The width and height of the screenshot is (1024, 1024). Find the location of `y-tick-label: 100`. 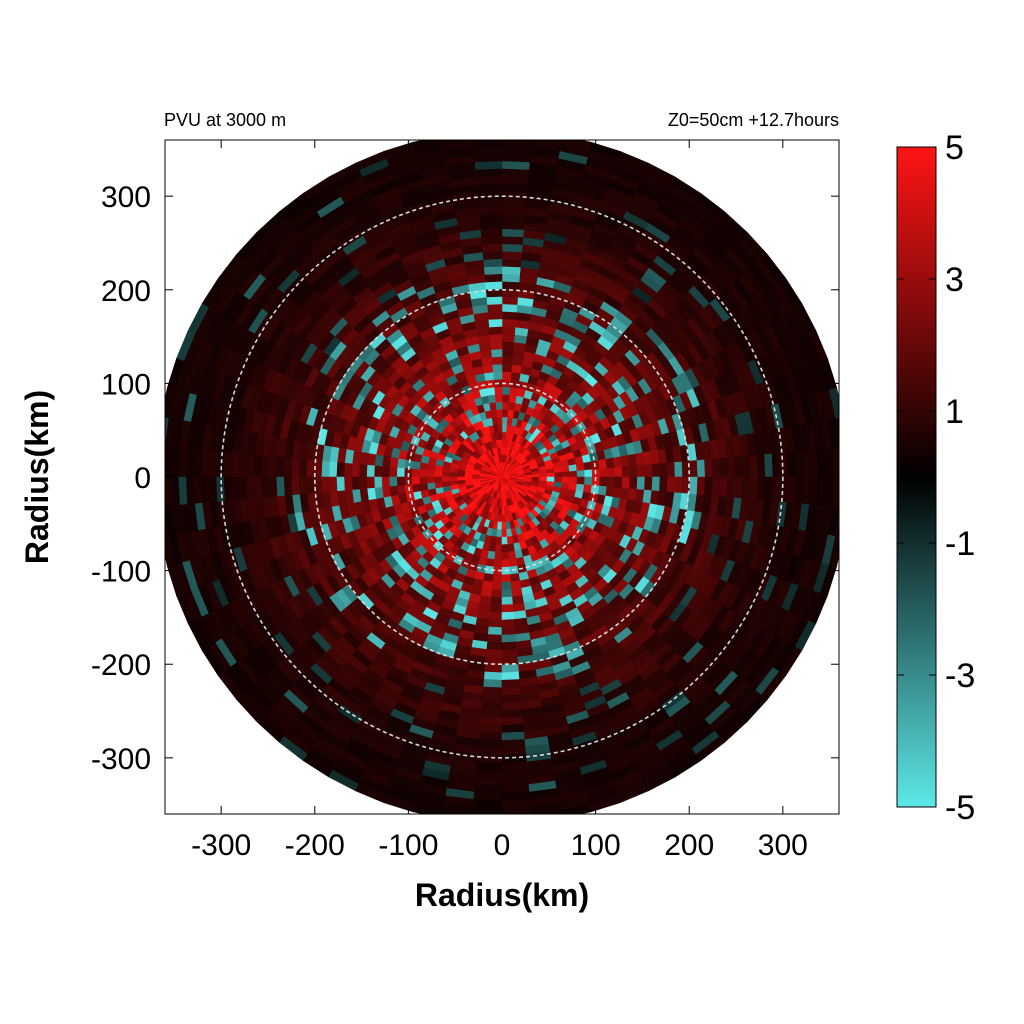

y-tick-label: 100 is located at coordinates (126, 384).